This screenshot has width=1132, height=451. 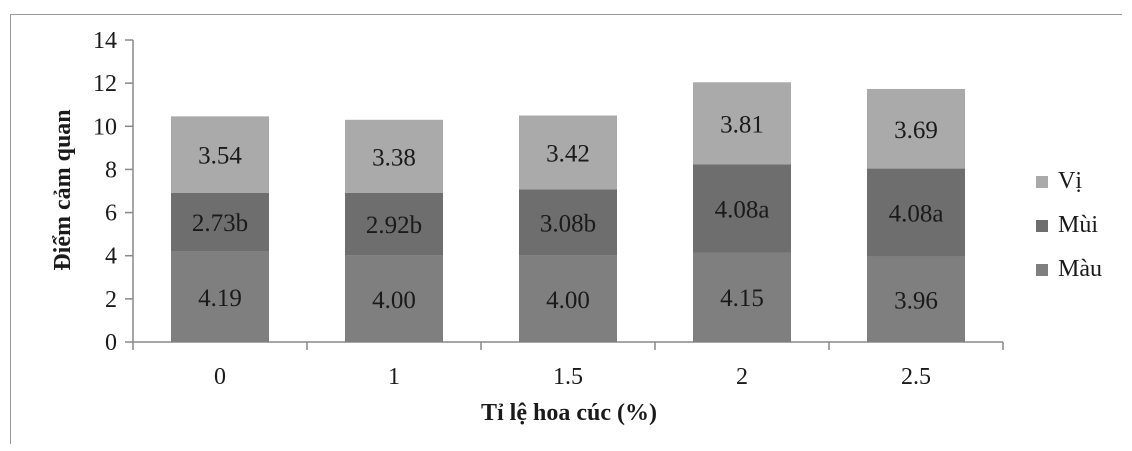 What do you see at coordinates (220, 377) in the screenshot?
I see `x-tick-label: 0` at bounding box center [220, 377].